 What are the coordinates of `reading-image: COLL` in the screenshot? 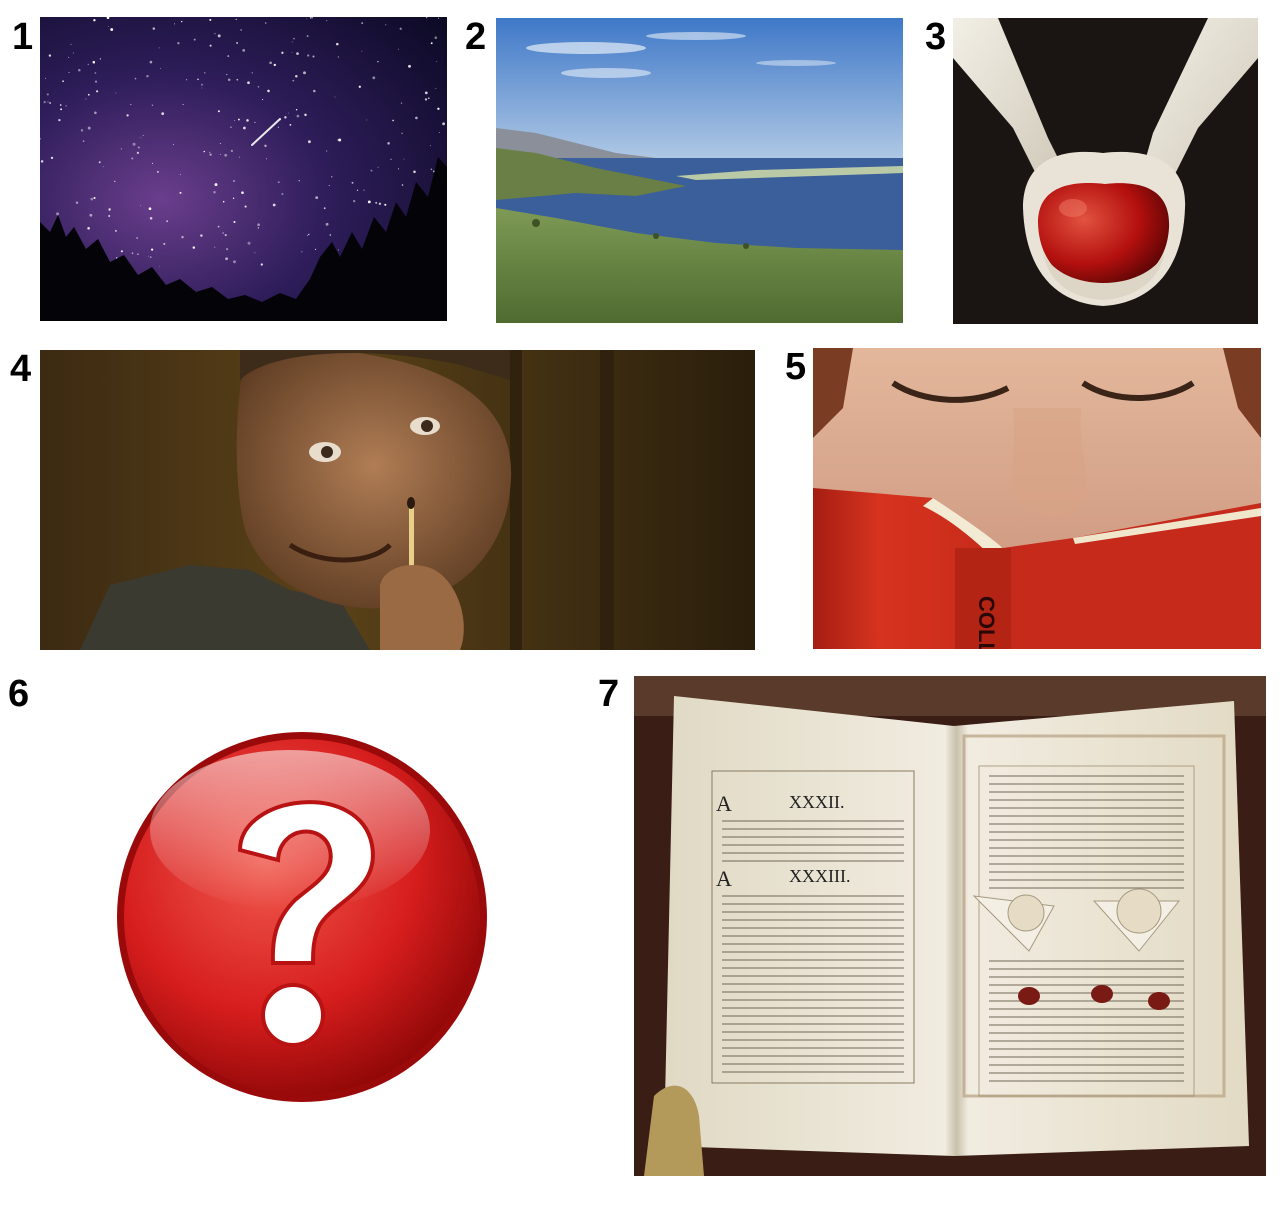 It's located at (1037, 498).